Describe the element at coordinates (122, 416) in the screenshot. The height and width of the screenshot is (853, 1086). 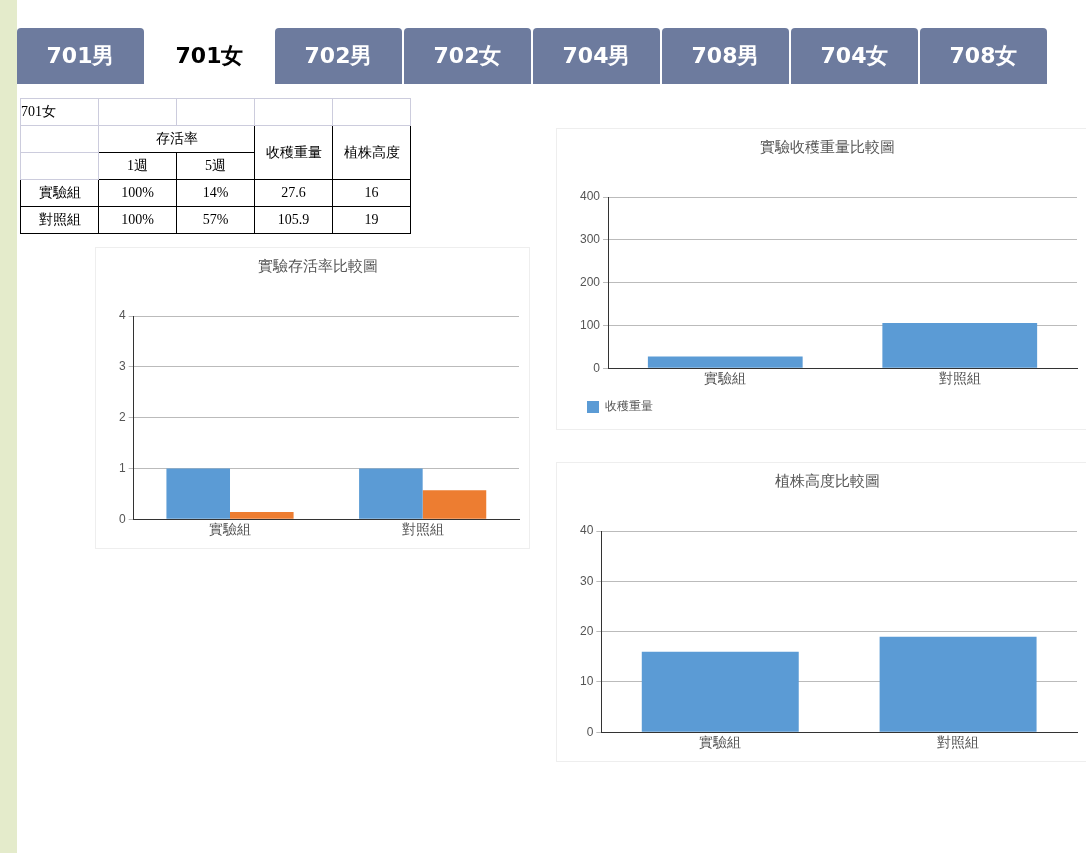
I see `y-tick-label: 2` at that location.